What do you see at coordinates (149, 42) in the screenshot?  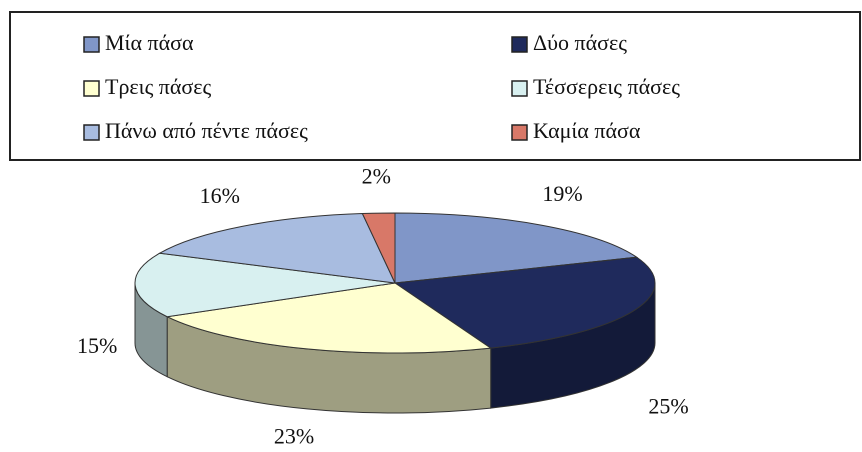 I see `legend-label: Μία πάσα` at bounding box center [149, 42].